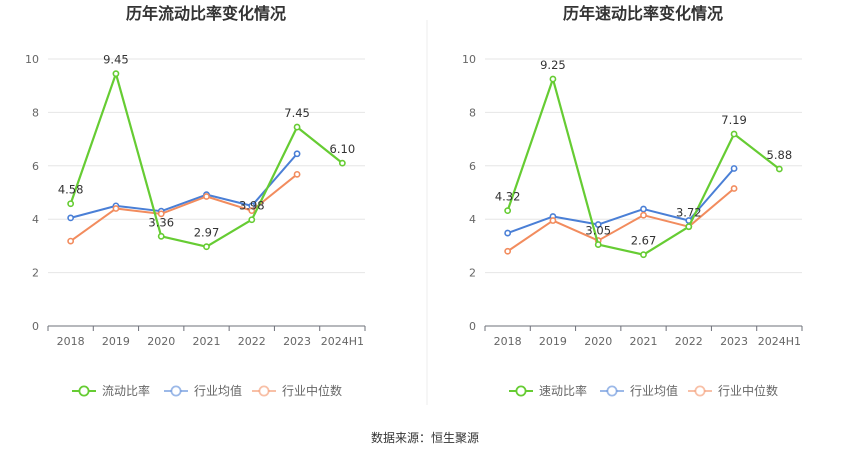  I want to click on data-label: 4.32, so click(508, 197).